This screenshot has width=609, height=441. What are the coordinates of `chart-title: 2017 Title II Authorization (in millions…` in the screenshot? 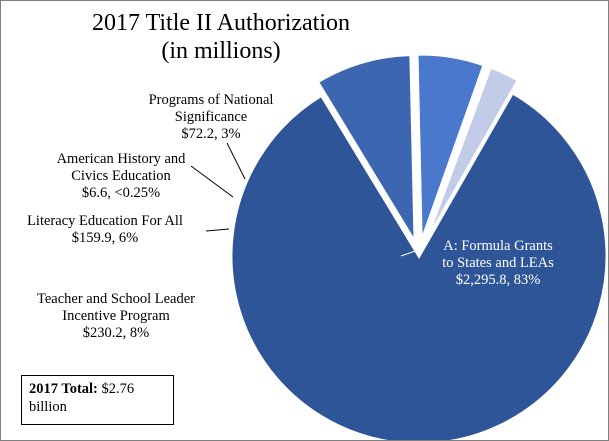 It's located at (221, 37).